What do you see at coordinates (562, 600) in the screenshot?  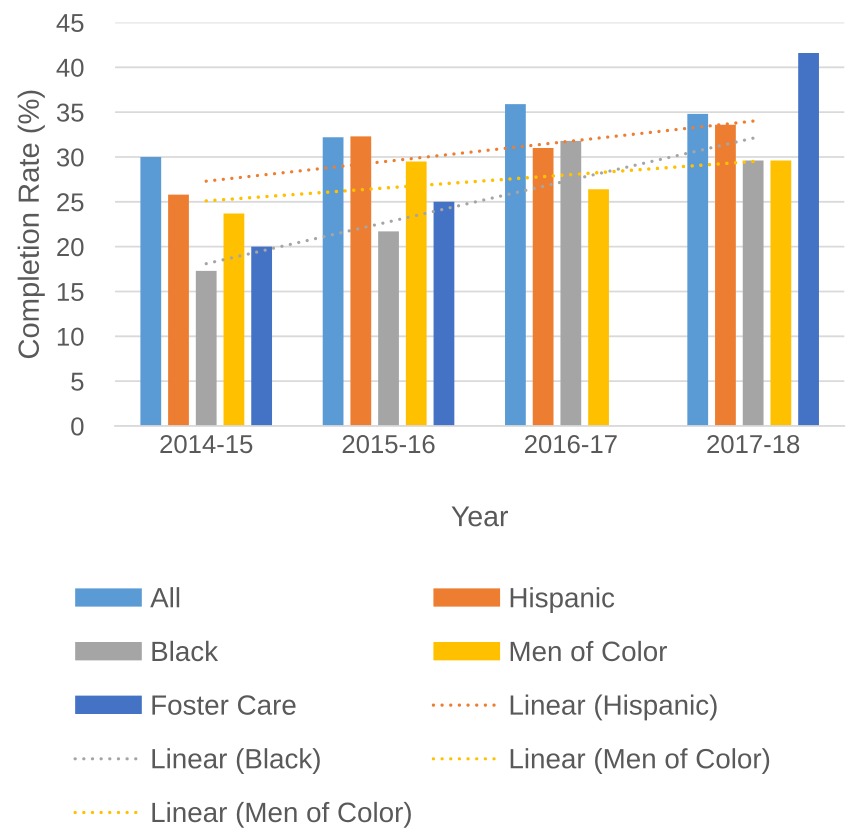 I see `legend-label: Hispanic` at bounding box center [562, 600].